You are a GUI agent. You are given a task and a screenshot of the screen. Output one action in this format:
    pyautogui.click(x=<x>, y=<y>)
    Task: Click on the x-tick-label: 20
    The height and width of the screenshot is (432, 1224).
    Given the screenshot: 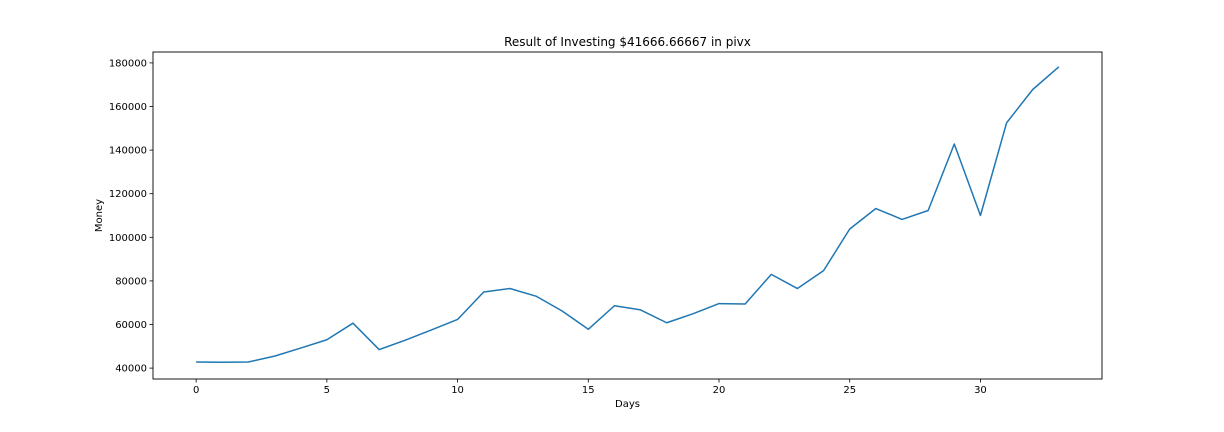 What is the action you would take?
    pyautogui.click(x=719, y=390)
    